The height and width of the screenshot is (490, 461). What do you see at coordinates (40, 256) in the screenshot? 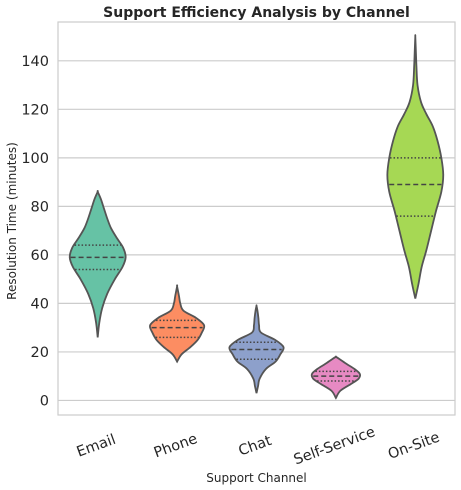
I see `y-tick-label: 60` at bounding box center [40, 256].